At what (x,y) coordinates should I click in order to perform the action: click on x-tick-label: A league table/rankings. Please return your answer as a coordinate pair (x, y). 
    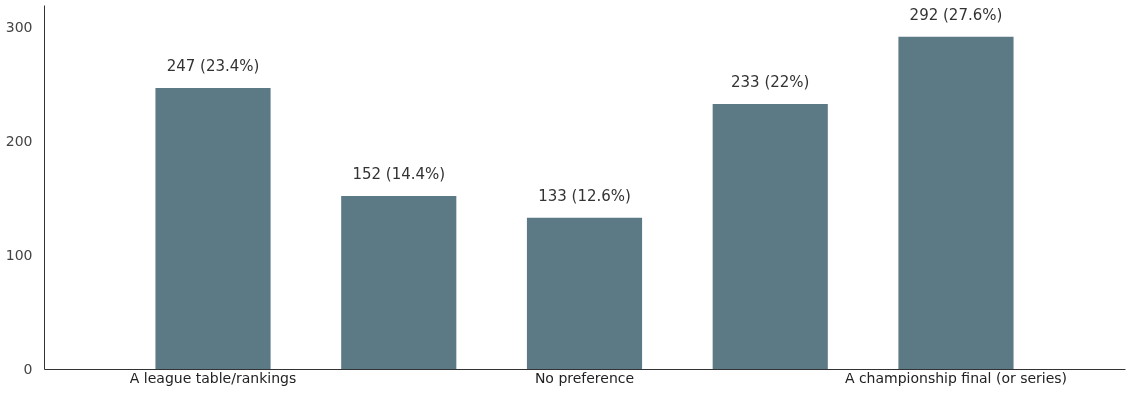
    Looking at the image, I should click on (213, 377).